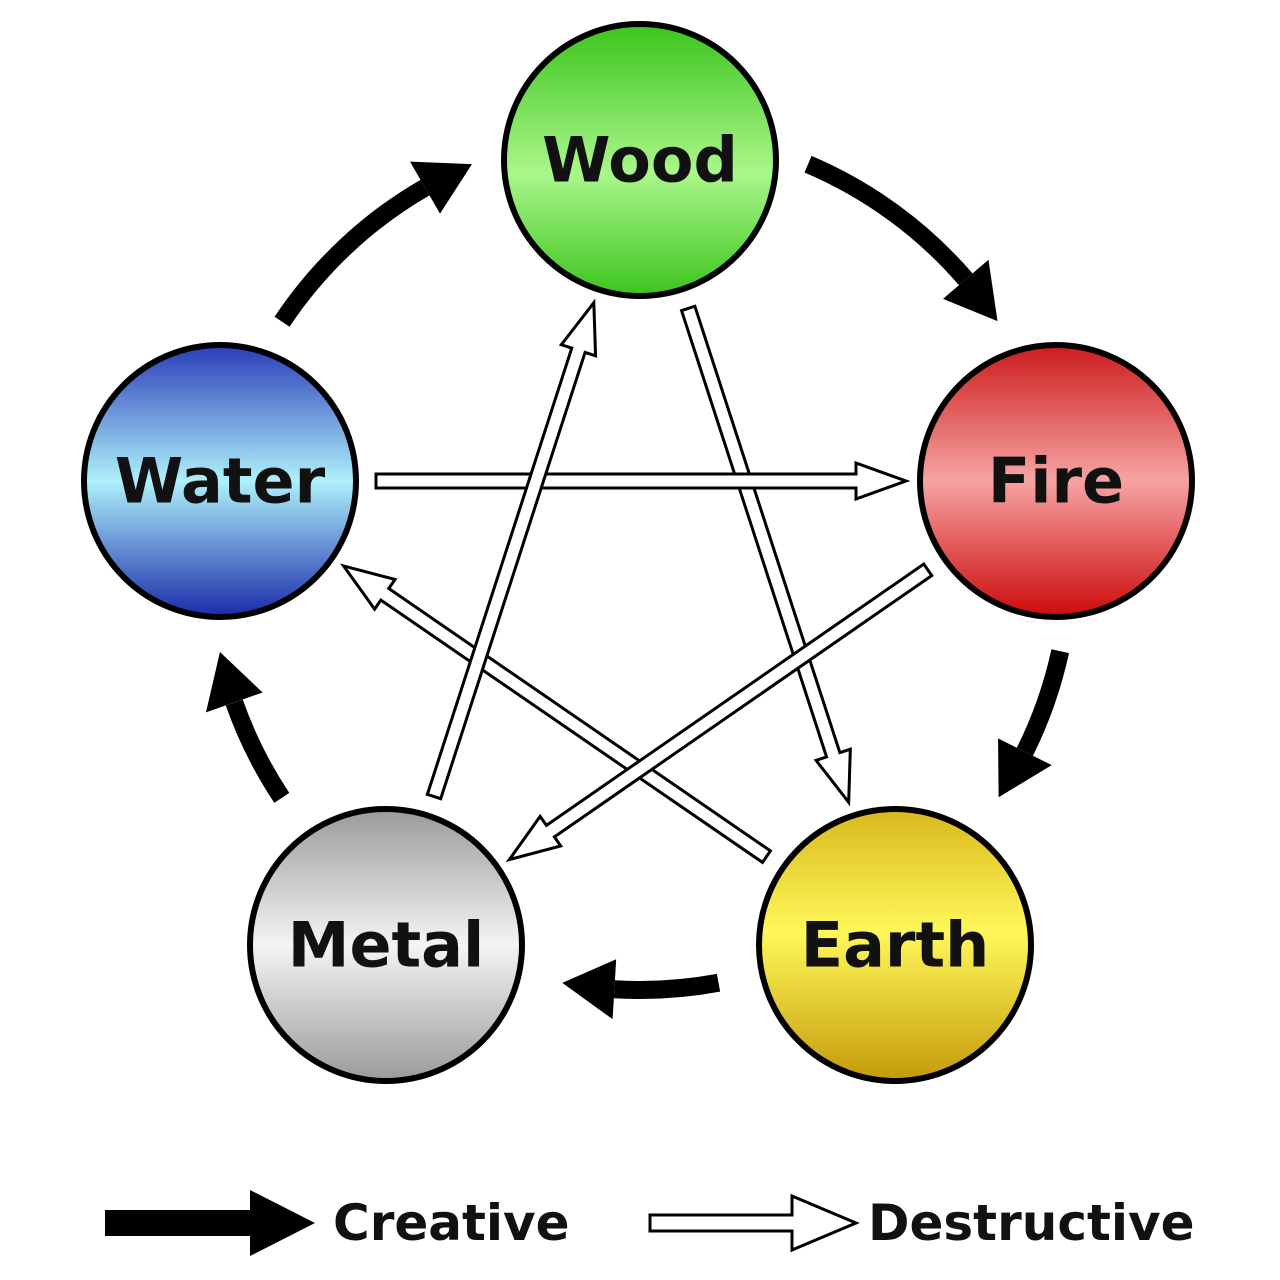 The image size is (1280, 1280). I want to click on creative-arrowhead-earth-metal, so click(589, 989).